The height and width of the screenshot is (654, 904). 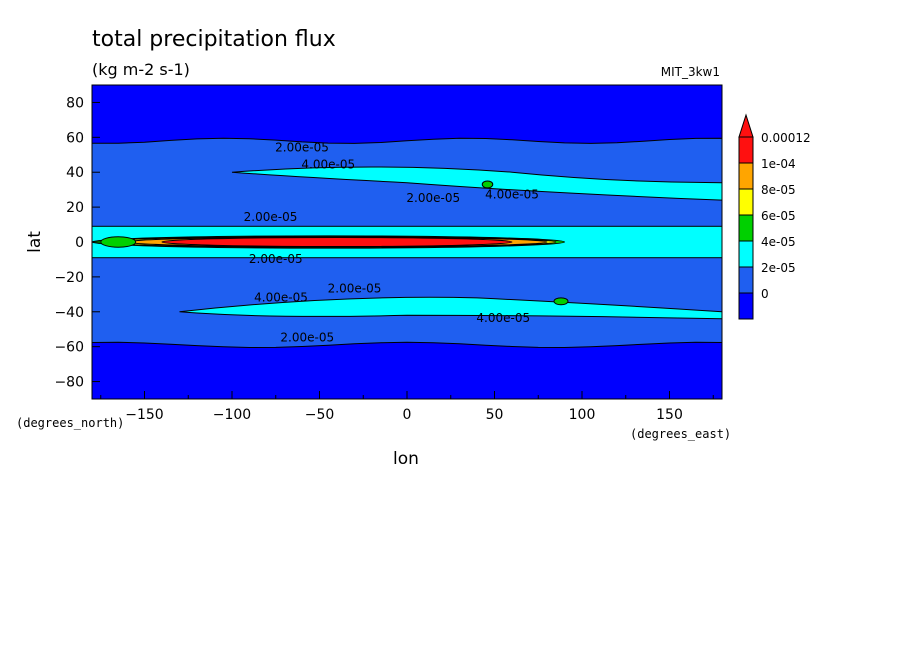 What do you see at coordinates (69, 383) in the screenshot?
I see `y-tick-label: −80` at bounding box center [69, 383].